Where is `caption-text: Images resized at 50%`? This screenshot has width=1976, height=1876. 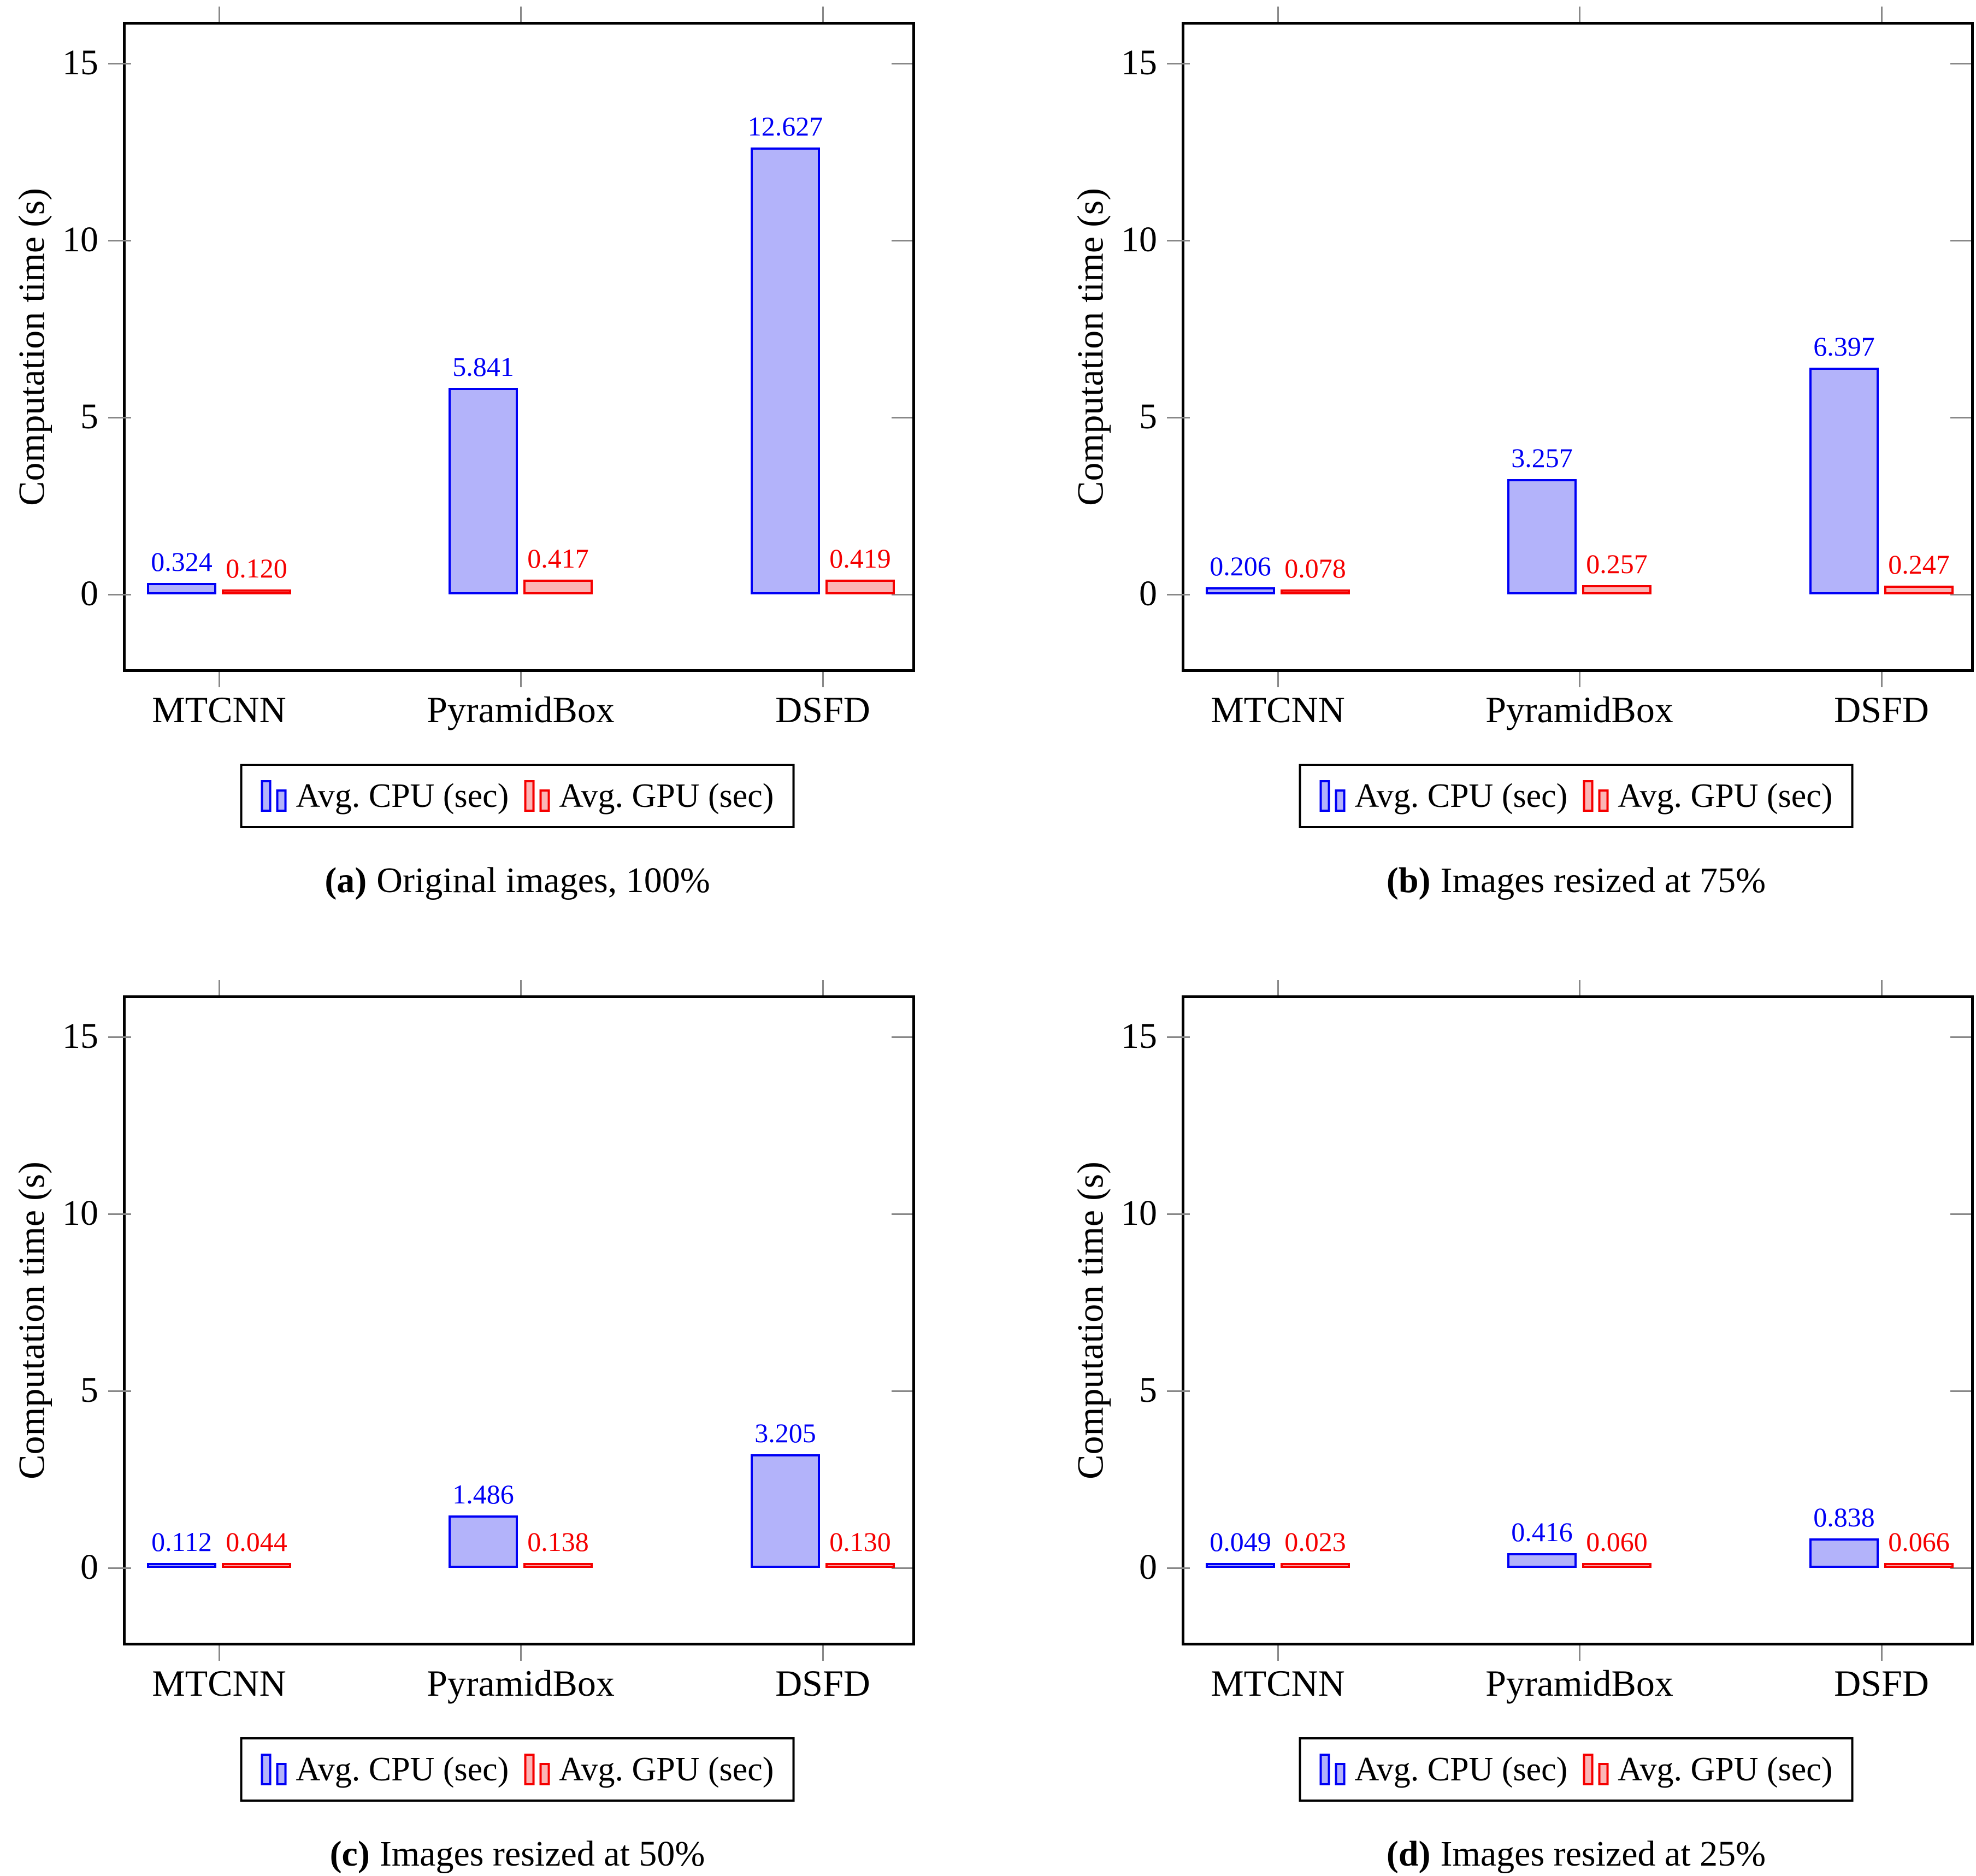
caption-text: Images resized at 50% is located at coordinates (542, 1854).